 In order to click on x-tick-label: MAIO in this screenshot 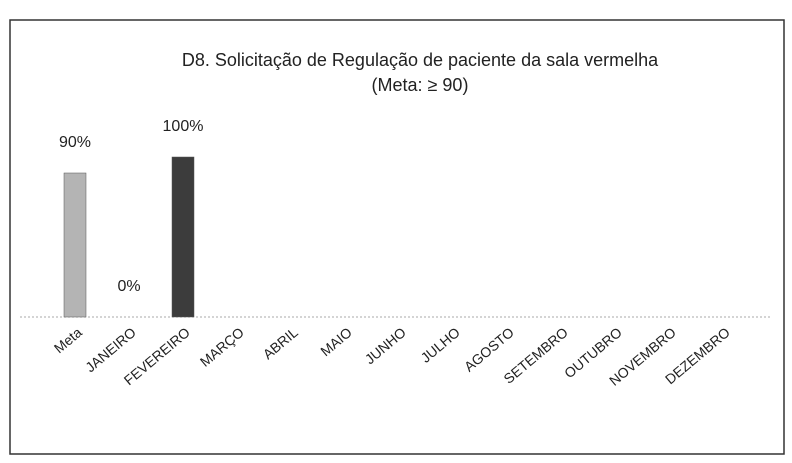, I will do `click(336, 341)`.